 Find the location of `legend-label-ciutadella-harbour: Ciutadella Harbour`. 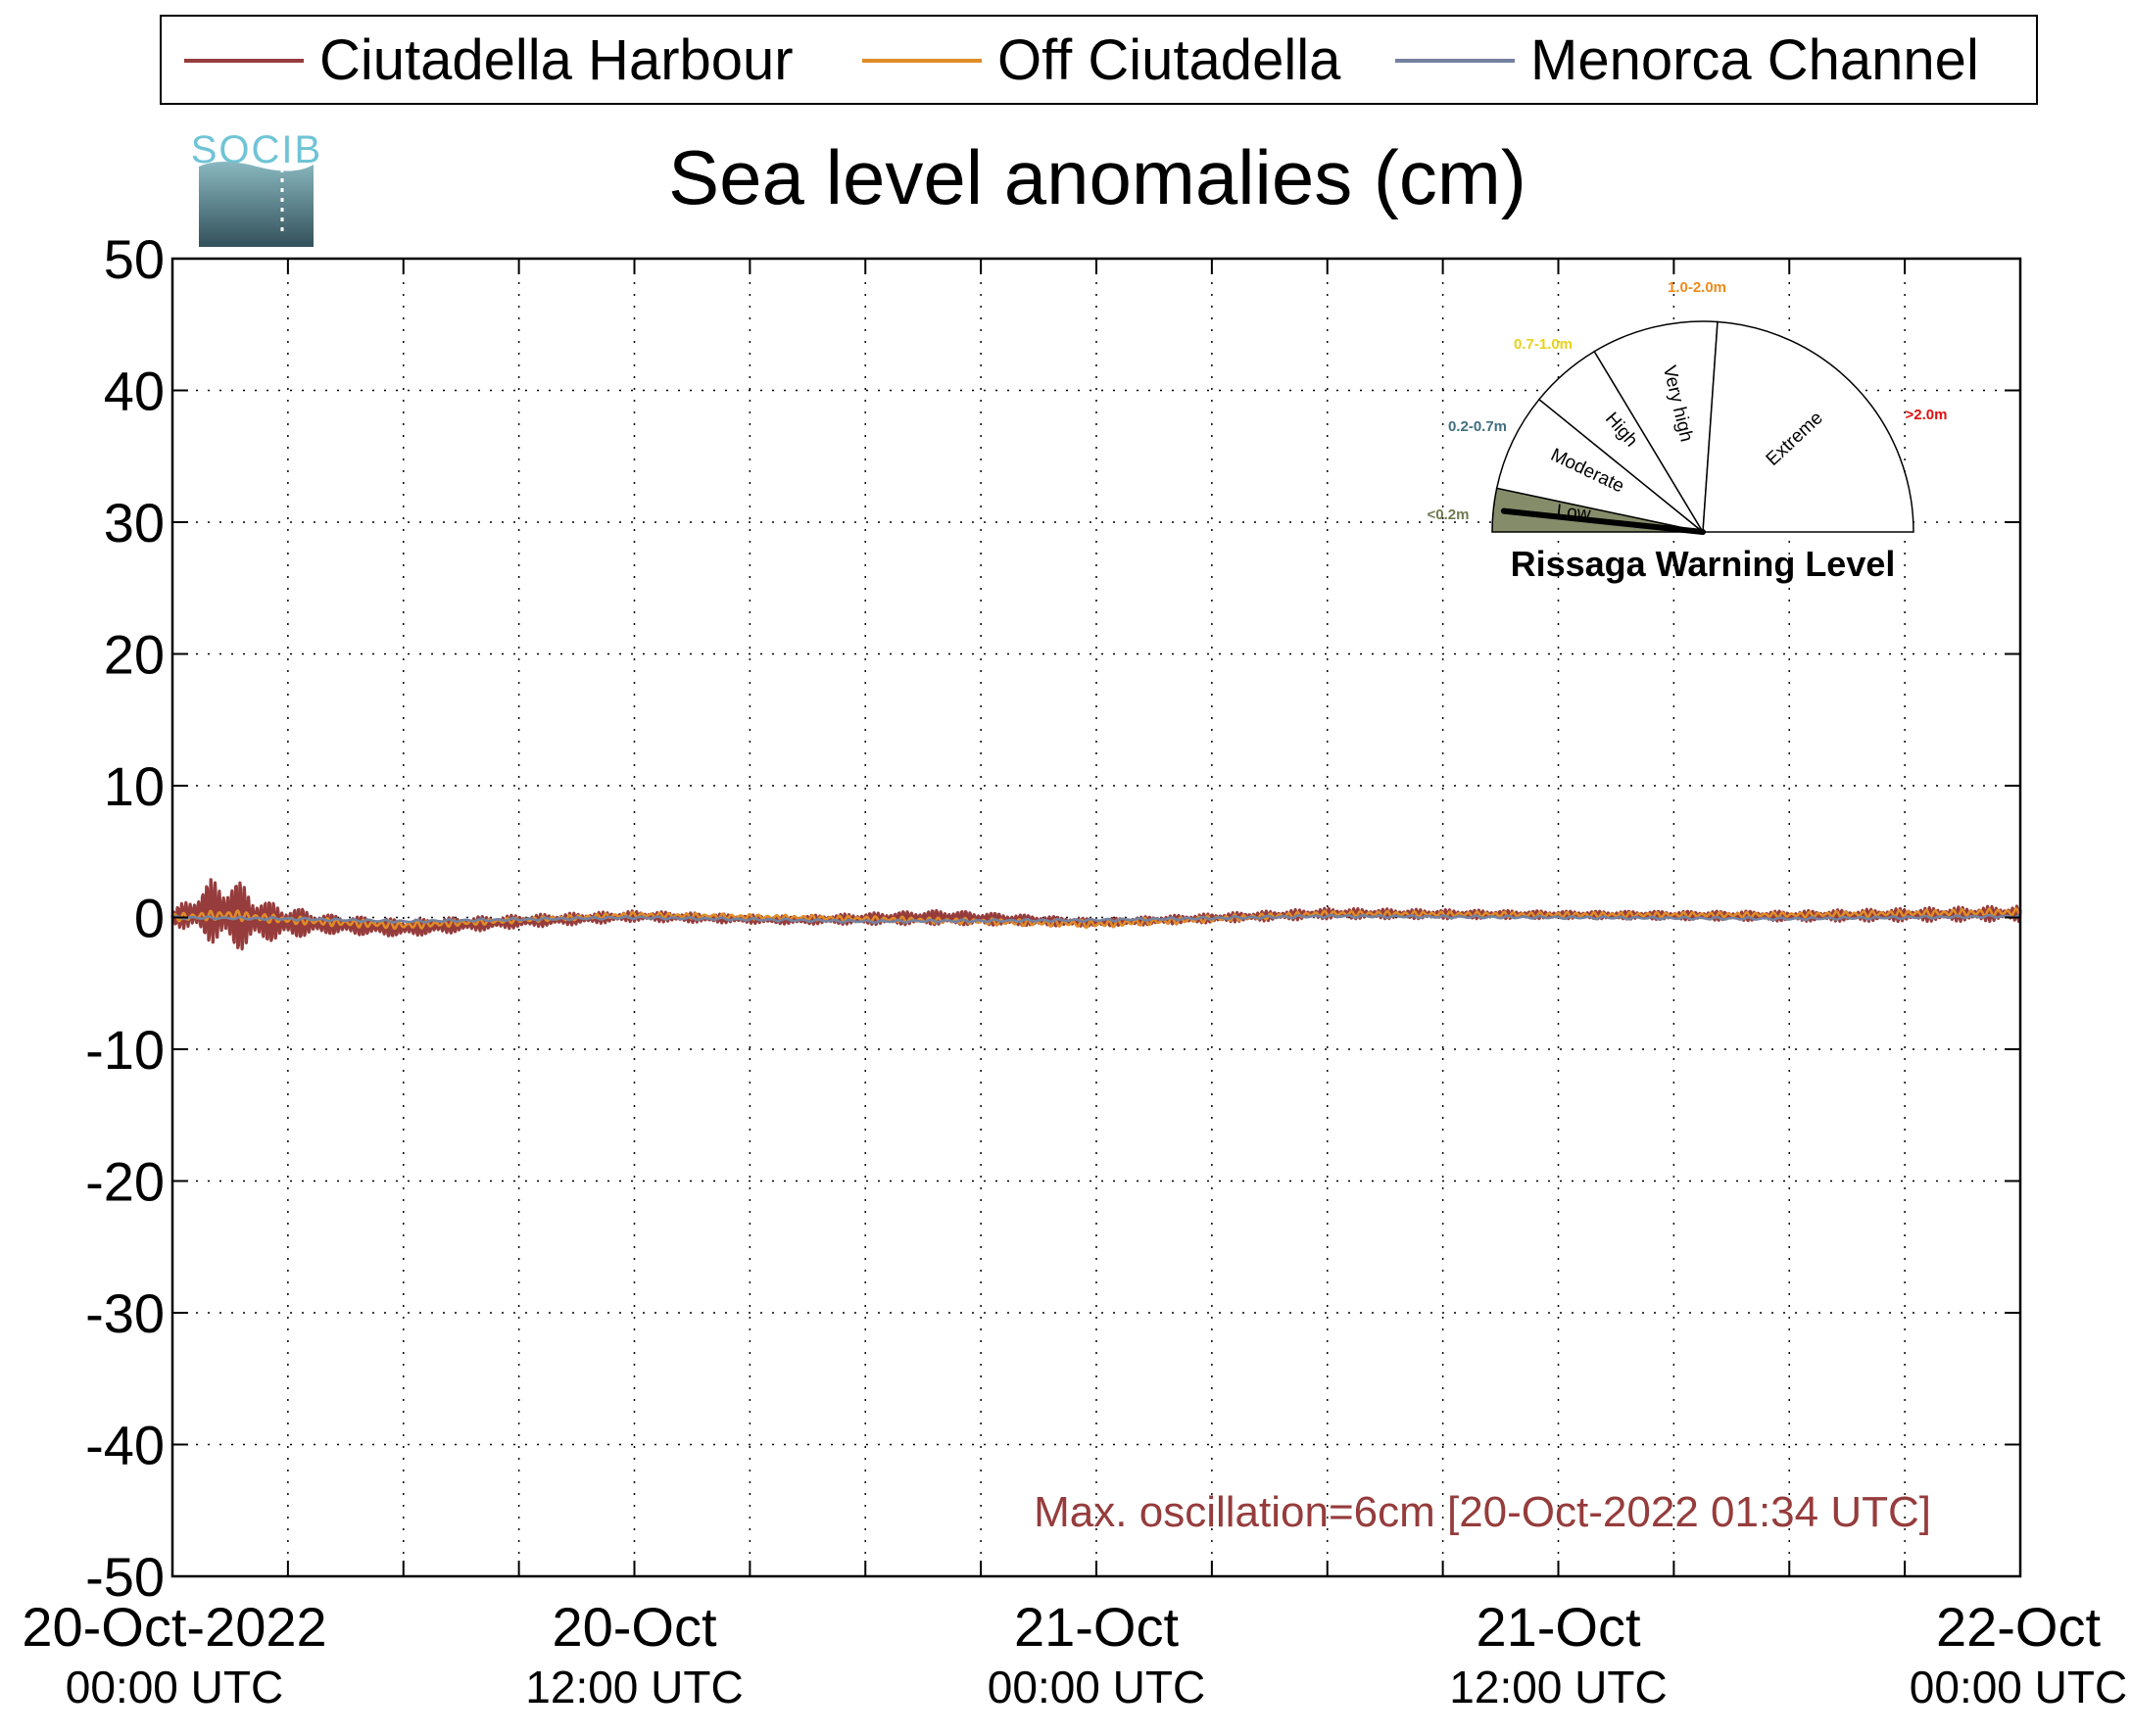

legend-label-ciutadella-harbour: Ciutadella Harbour is located at coordinates (556, 60).